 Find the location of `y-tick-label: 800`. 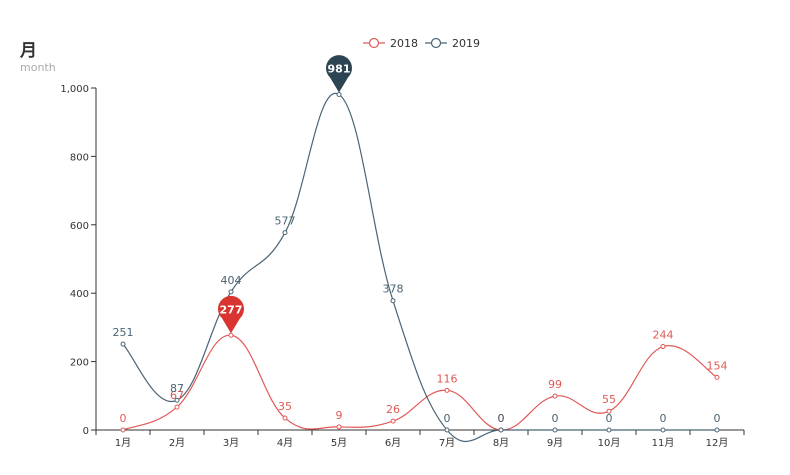

y-tick-label: 800 is located at coordinates (79, 157).